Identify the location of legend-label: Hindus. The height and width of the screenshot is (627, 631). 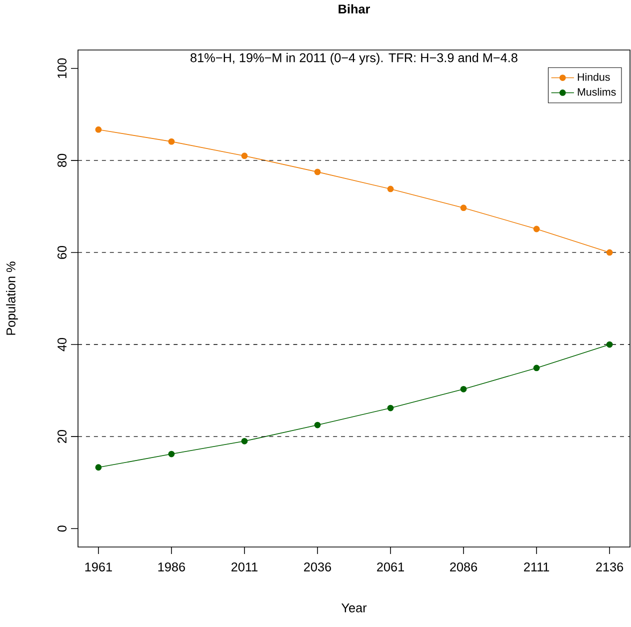
(594, 76).